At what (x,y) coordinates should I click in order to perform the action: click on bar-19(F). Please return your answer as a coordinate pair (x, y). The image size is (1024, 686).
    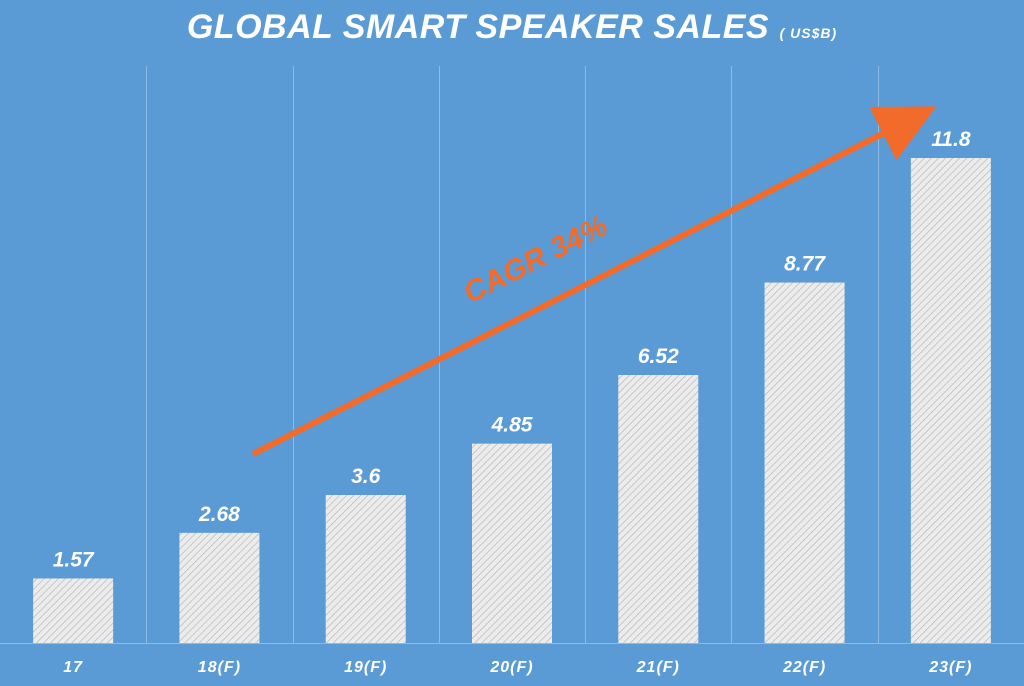
    Looking at the image, I should click on (365, 569).